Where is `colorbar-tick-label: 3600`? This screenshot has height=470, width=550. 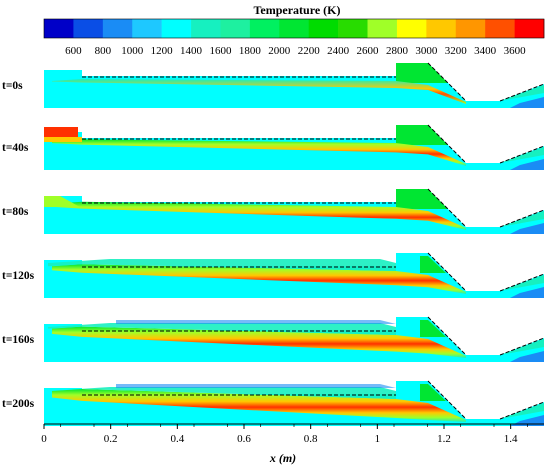
colorbar-tick-label: 3600 is located at coordinates (515, 51).